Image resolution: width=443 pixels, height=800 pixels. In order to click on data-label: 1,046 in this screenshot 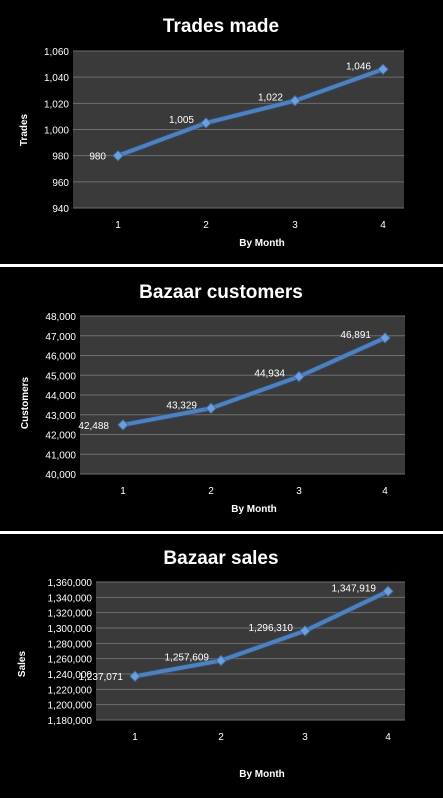, I will do `click(358, 66)`.